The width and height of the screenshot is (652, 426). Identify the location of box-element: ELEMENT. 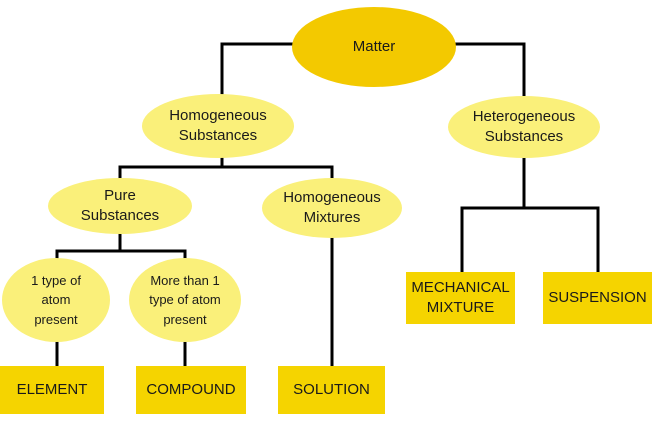
(52, 390).